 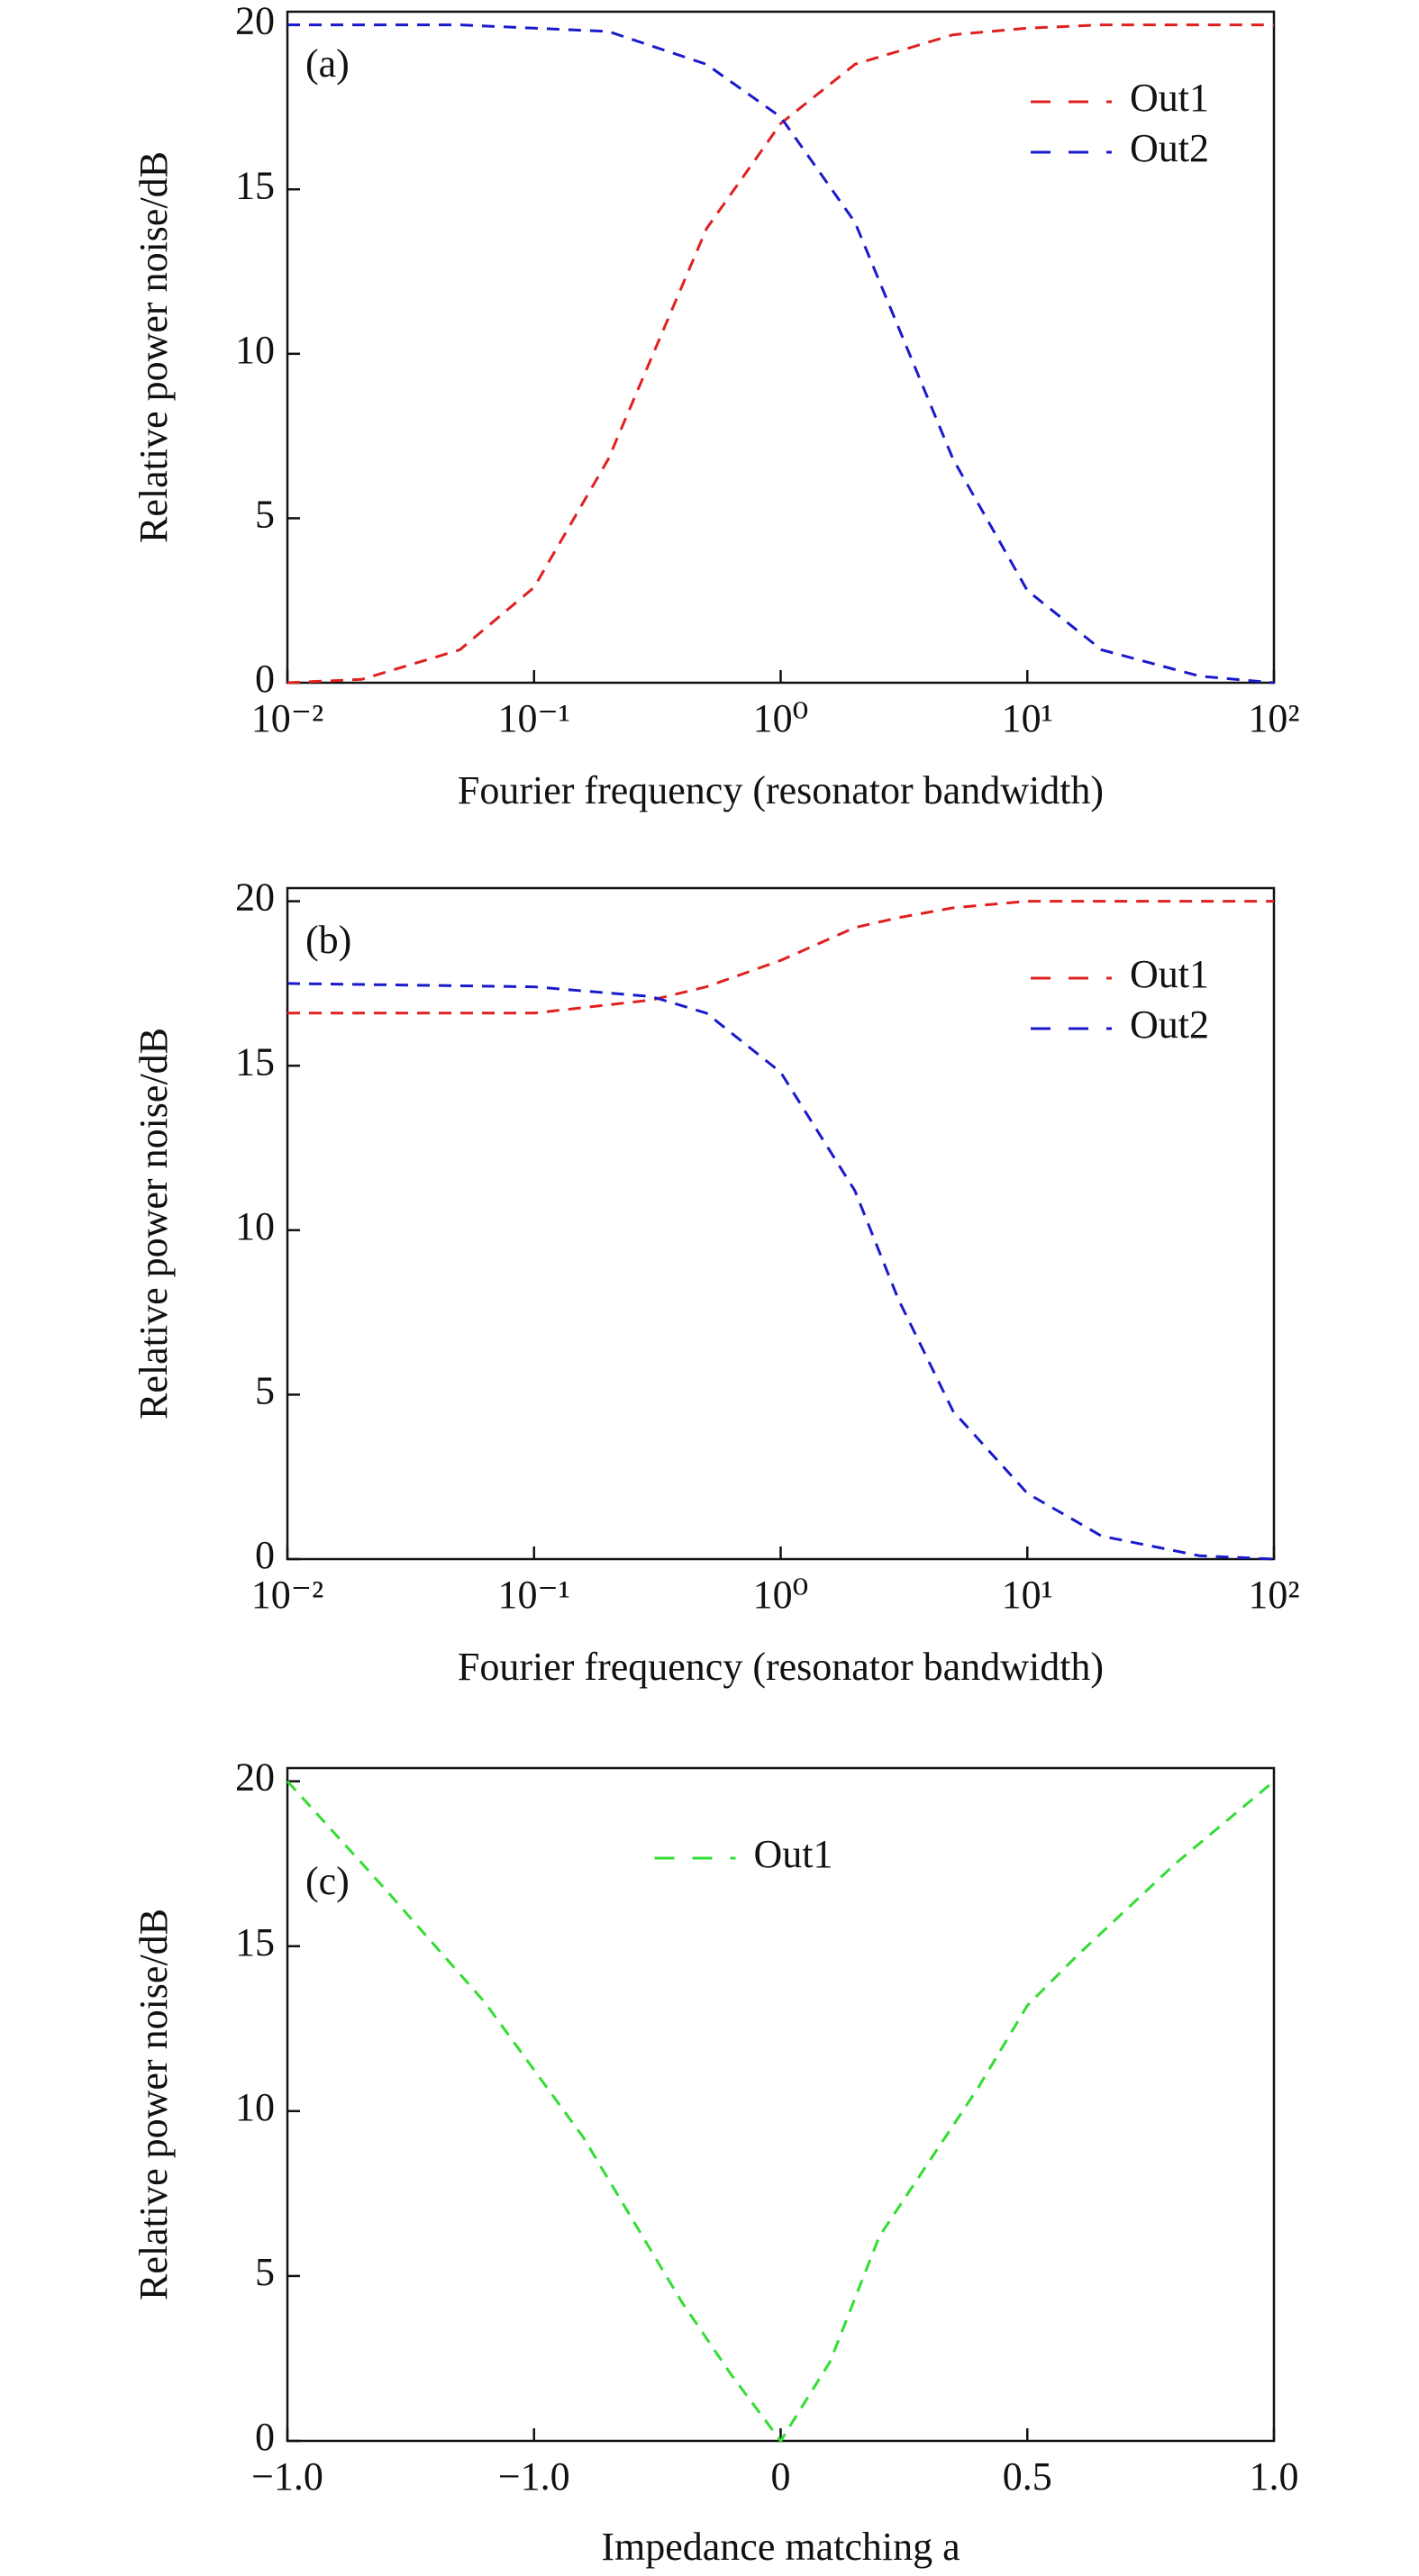 I want to click on panel-label: (c), so click(x=327, y=1881).